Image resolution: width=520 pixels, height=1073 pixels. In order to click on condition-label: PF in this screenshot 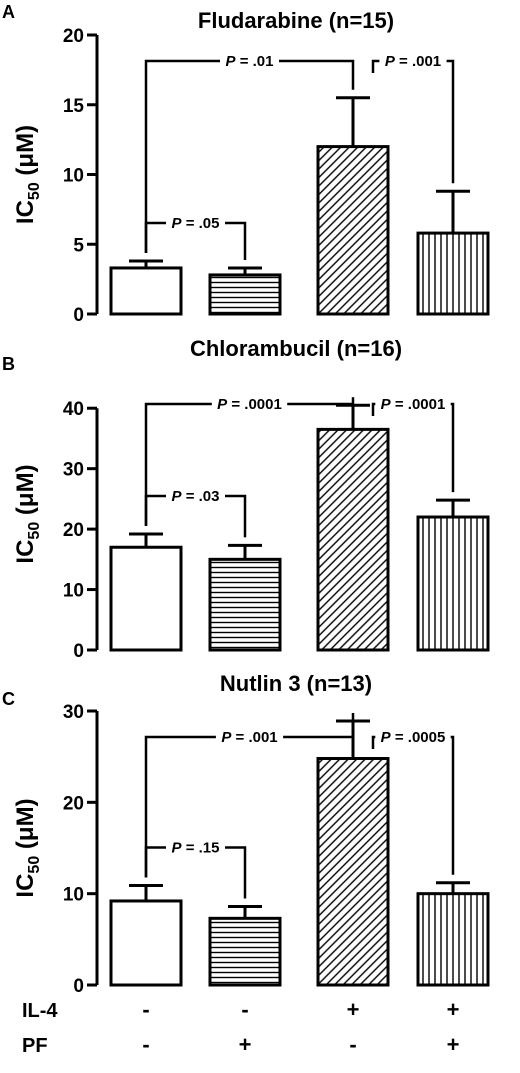, I will do `click(35, 1046)`.